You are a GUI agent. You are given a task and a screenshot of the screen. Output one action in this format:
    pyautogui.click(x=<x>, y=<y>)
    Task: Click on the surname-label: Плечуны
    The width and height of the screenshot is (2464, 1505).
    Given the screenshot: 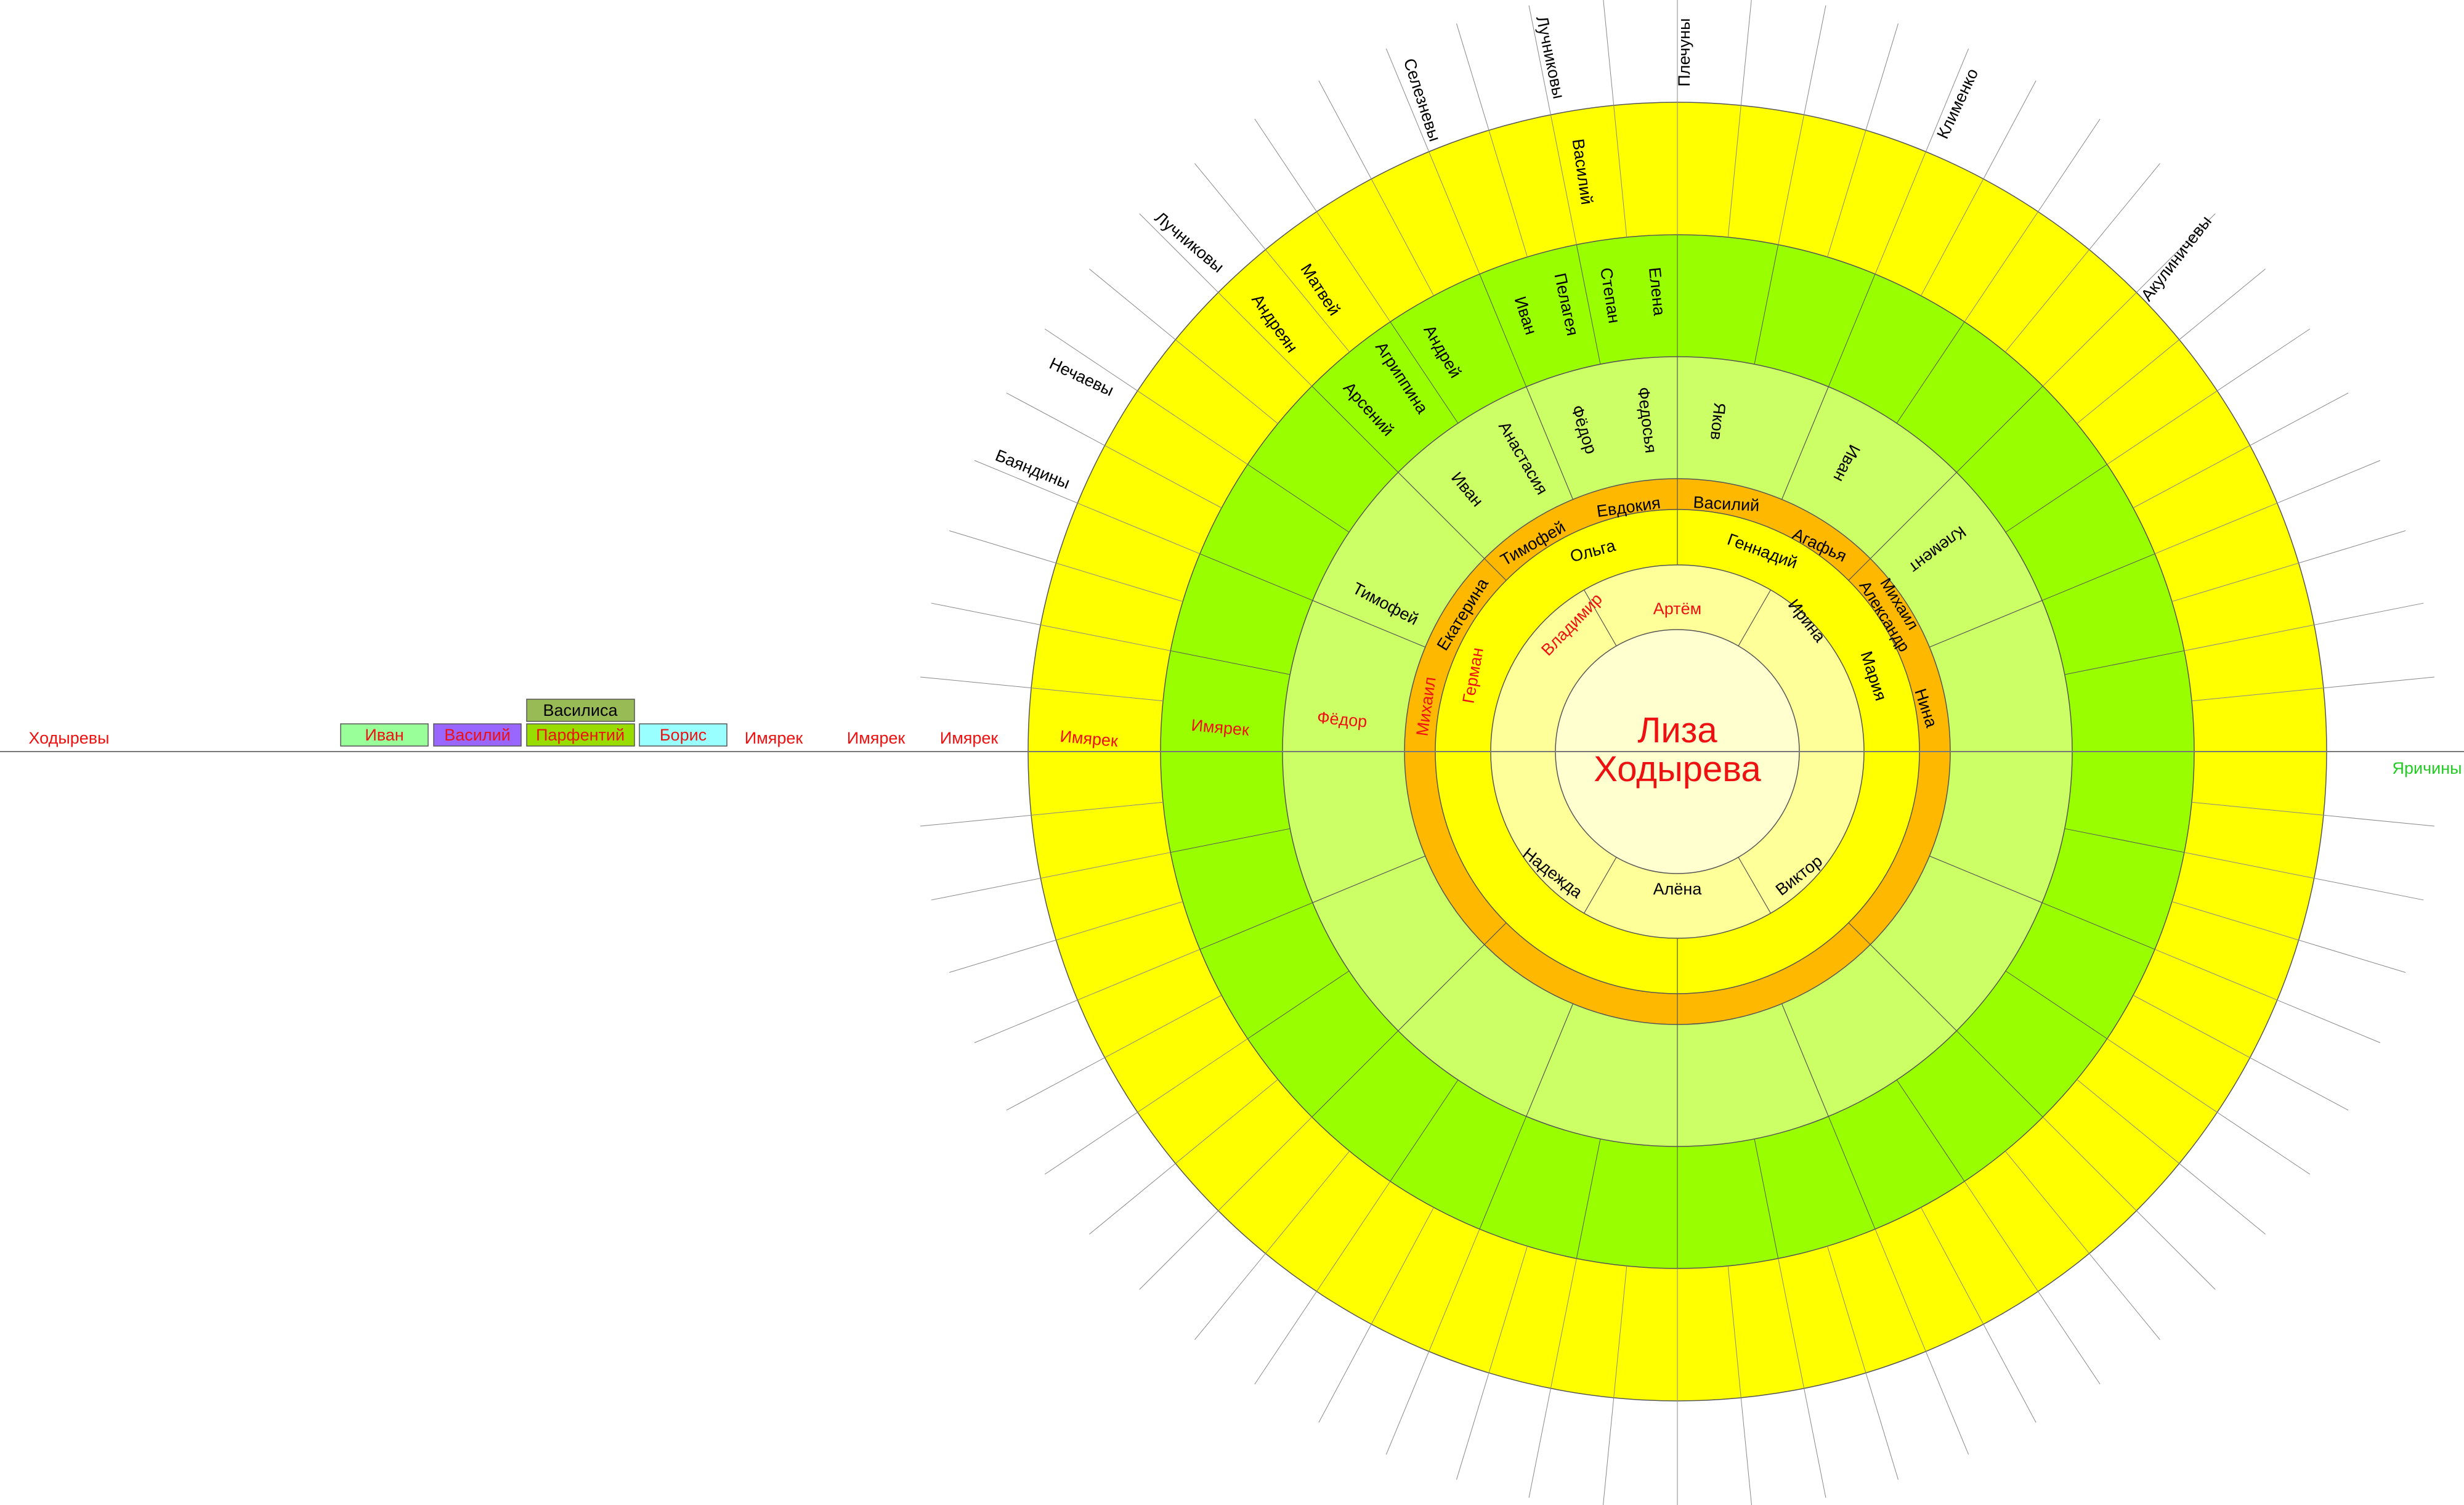 What is the action you would take?
    pyautogui.click(x=1684, y=52)
    